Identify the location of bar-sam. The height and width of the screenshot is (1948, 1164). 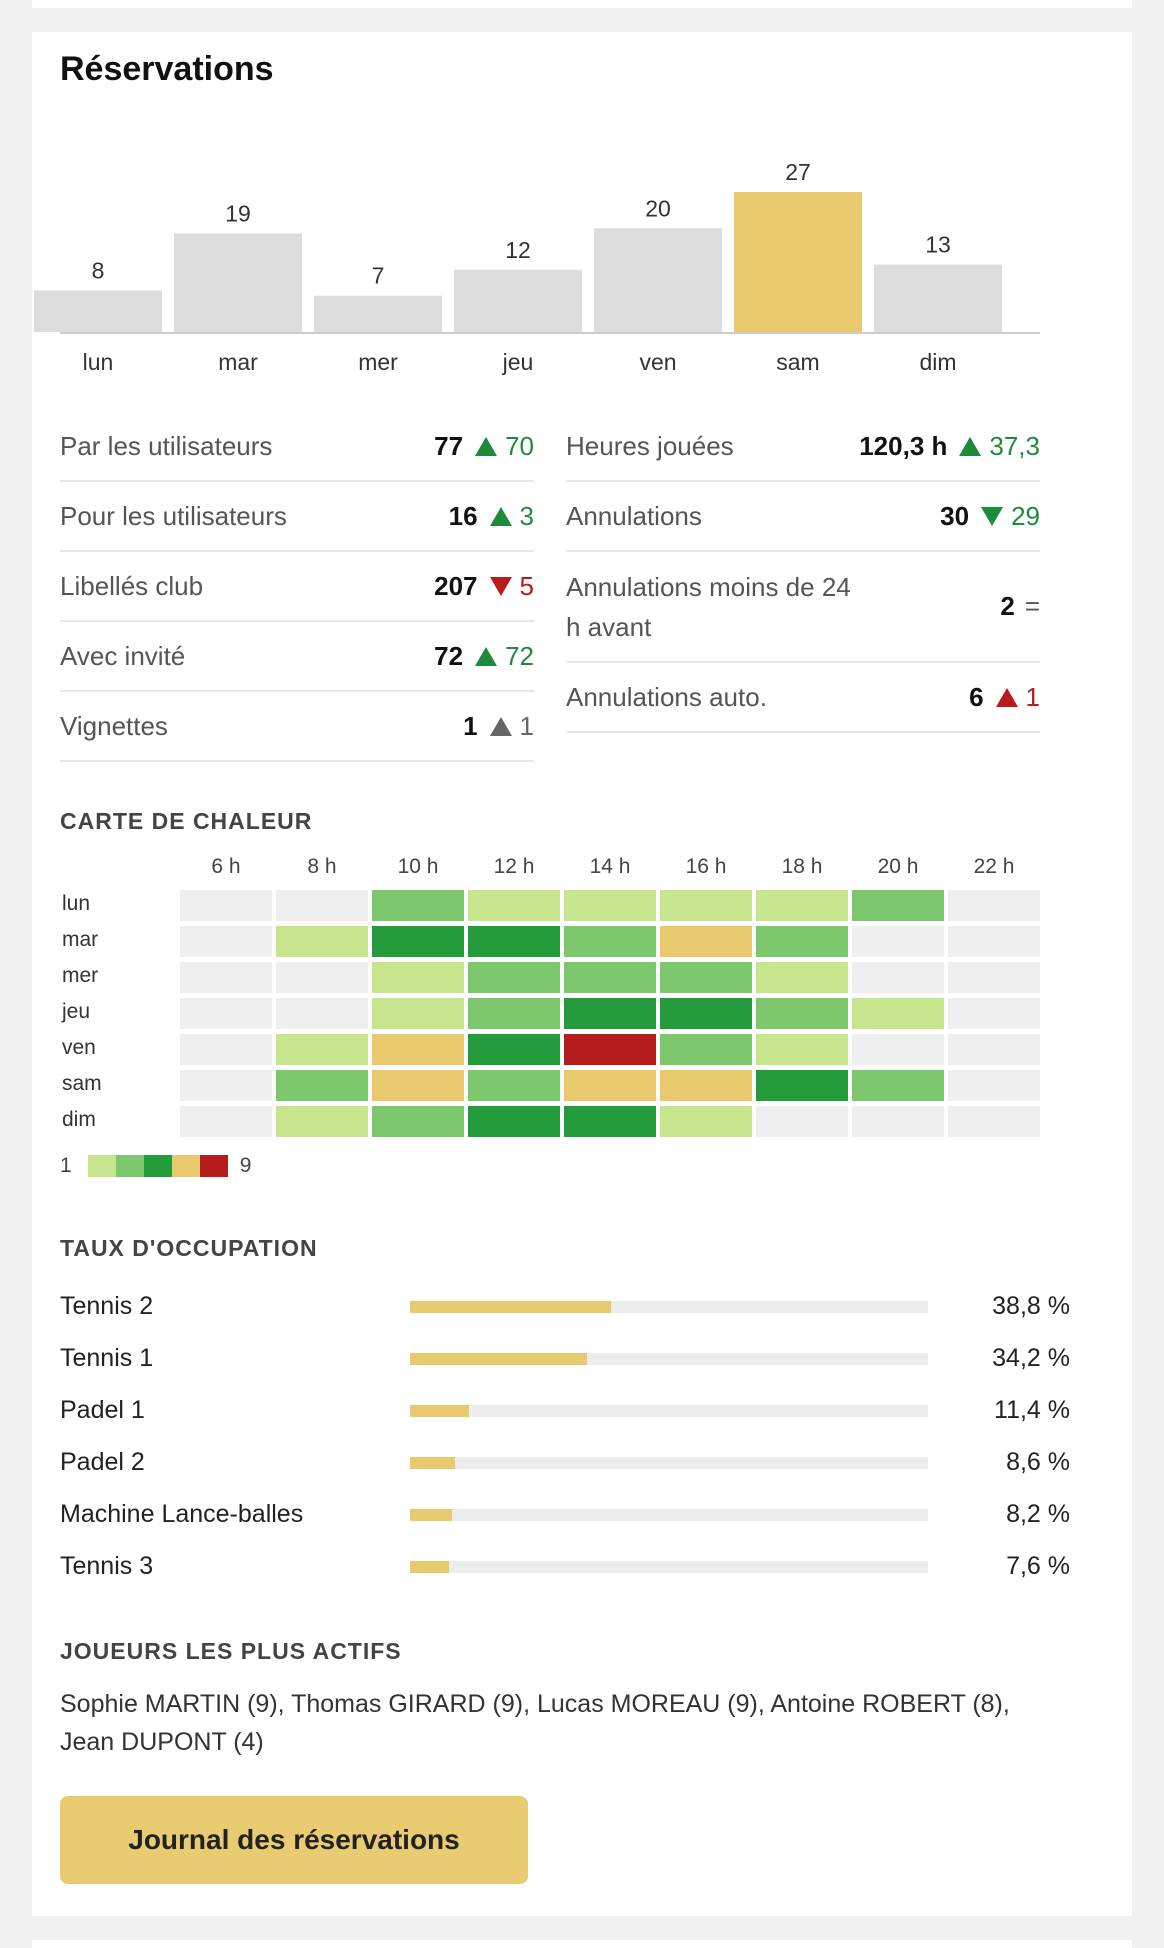
(798, 262).